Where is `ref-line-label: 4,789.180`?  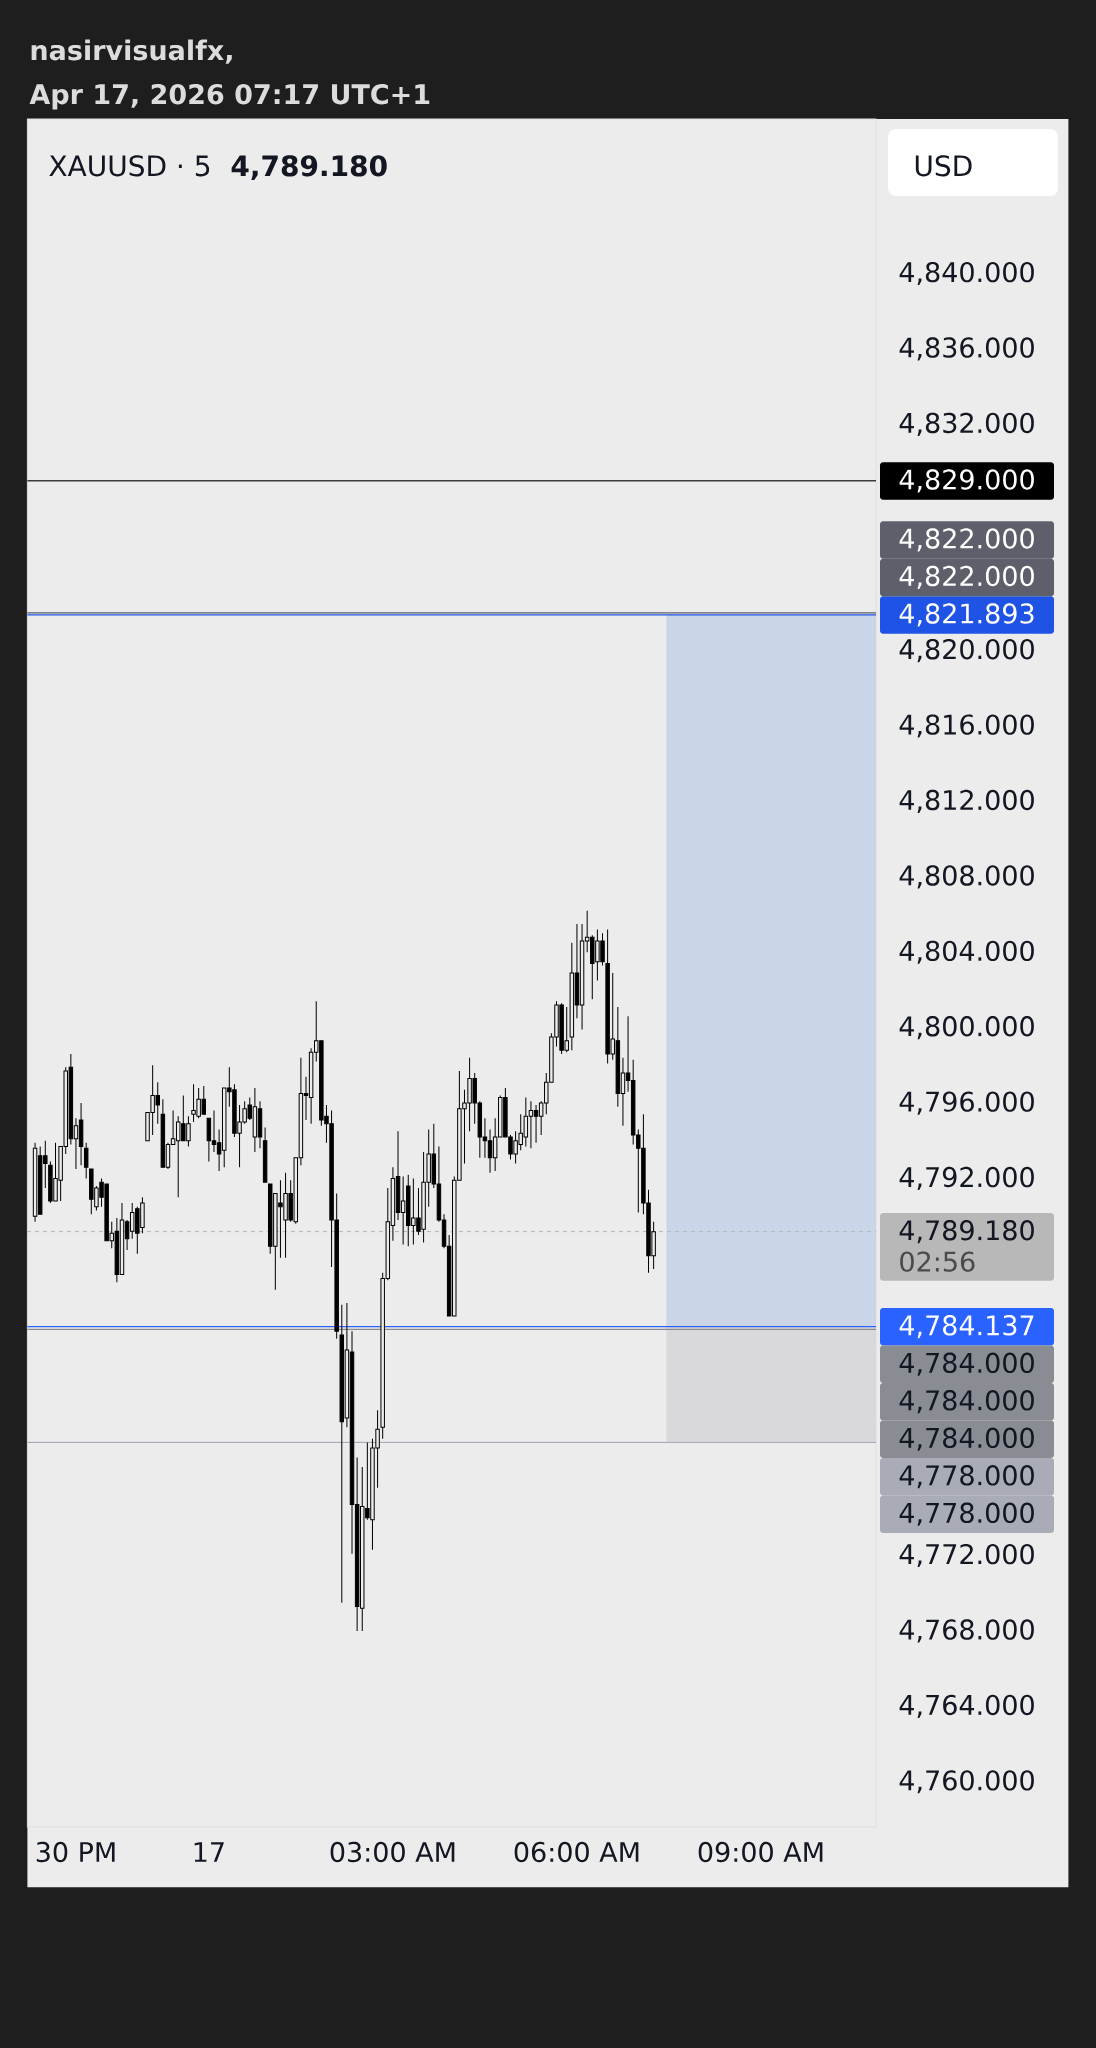 ref-line-label: 4,789.180 is located at coordinates (966, 1232).